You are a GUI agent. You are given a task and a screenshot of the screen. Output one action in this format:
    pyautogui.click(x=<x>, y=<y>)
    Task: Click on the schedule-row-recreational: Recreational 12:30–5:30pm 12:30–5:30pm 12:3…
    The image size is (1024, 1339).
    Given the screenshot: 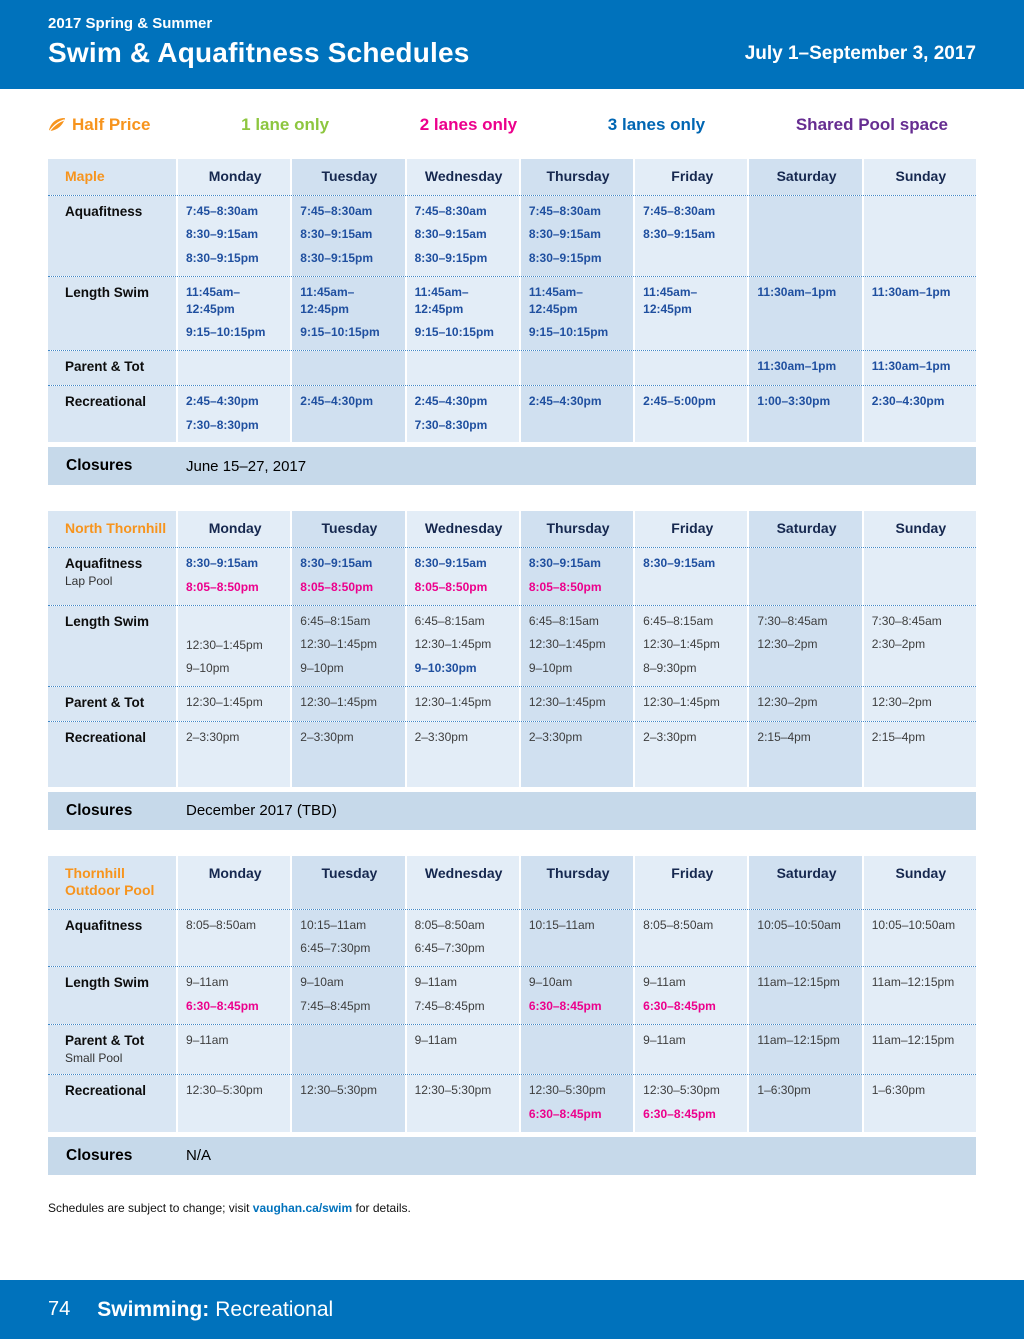 What is the action you would take?
    pyautogui.click(x=512, y=1103)
    